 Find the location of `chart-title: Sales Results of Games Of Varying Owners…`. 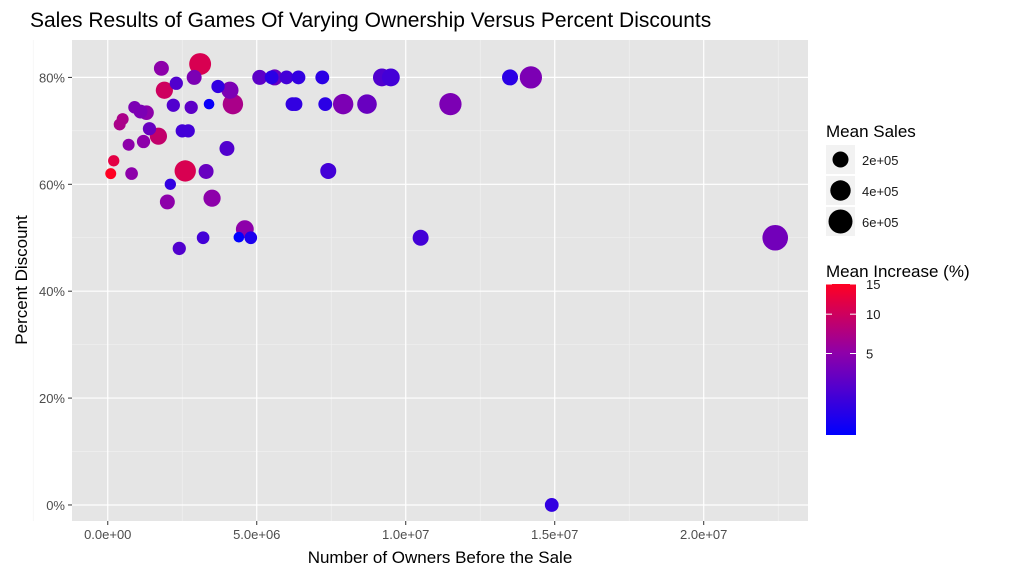

chart-title: Sales Results of Games Of Varying Owners… is located at coordinates (370, 20).